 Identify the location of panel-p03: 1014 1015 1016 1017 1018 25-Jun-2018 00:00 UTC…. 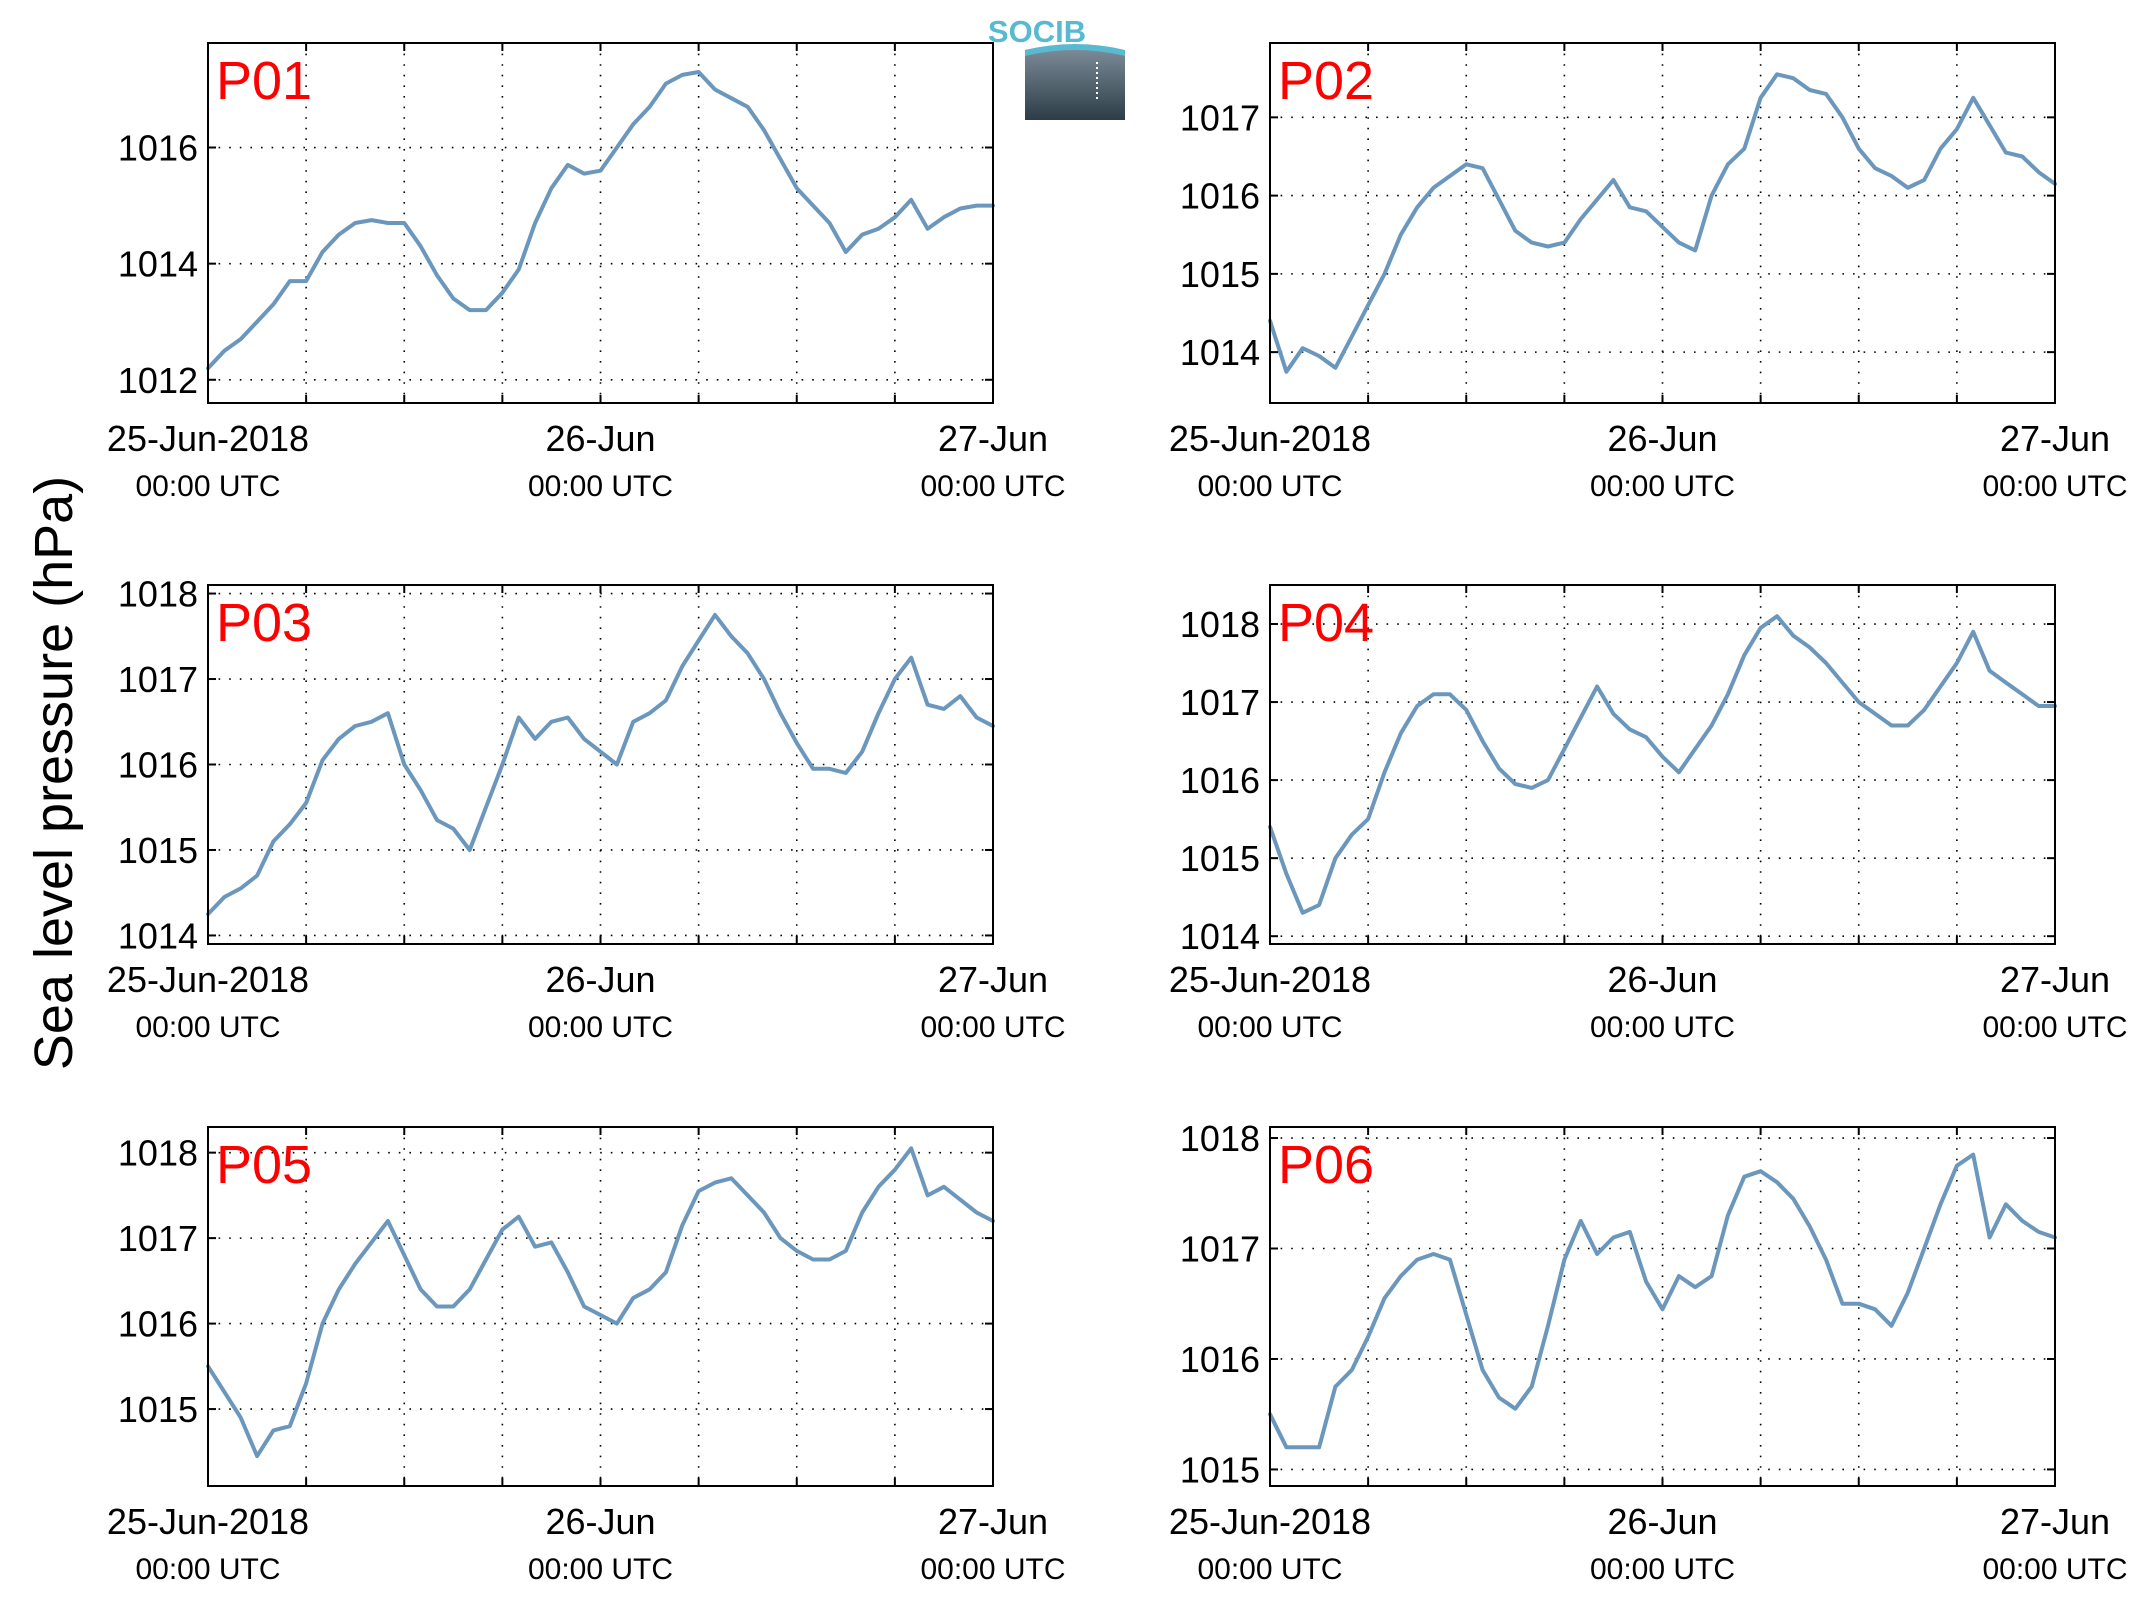
(586, 809).